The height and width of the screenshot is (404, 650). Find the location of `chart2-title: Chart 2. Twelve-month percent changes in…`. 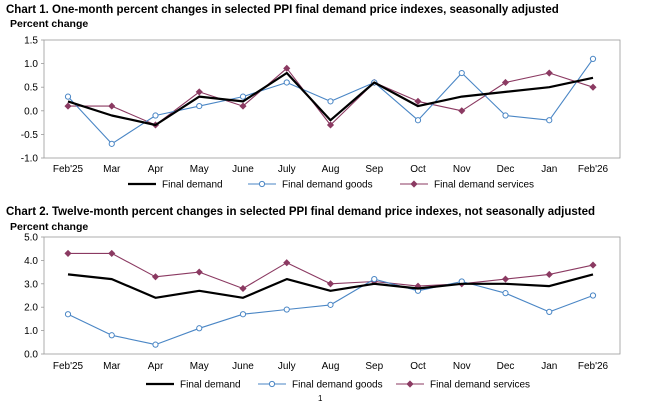

chart2-title: Chart 2. Twelve-month percent changes in… is located at coordinates (301, 212).